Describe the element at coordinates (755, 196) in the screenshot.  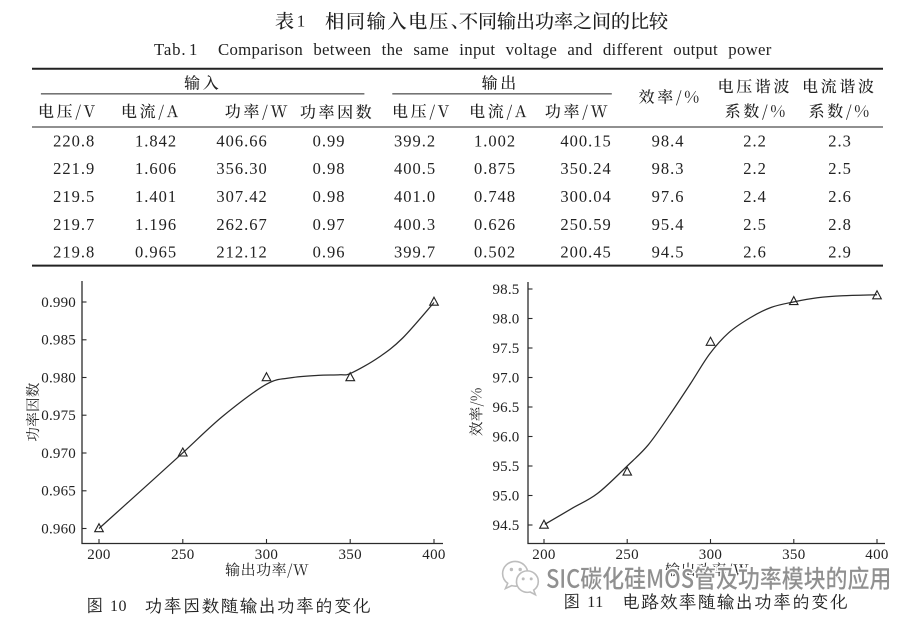
I see `svg-text: 2.4` at that location.